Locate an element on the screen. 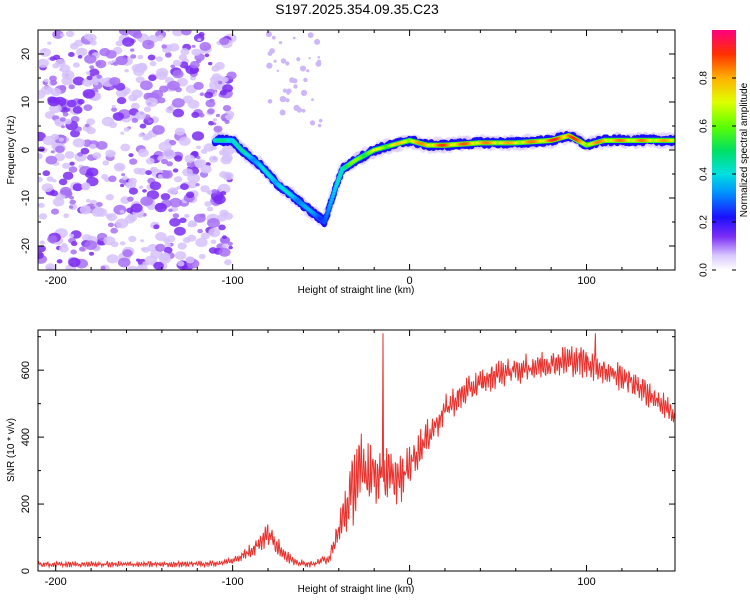 Image resolution: width=750 pixels, height=600 pixels. spectrogram-ylabel: Frequency (Hz) is located at coordinates (11, 150).